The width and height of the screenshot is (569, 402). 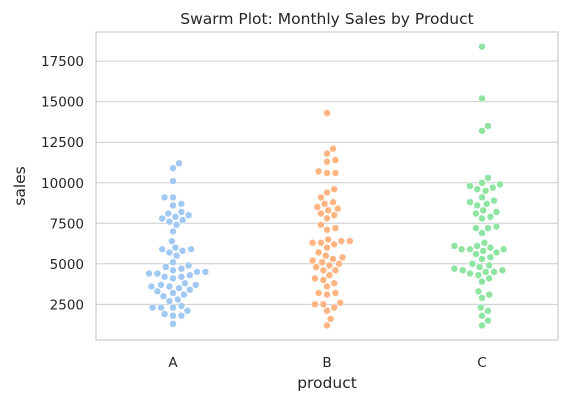 What do you see at coordinates (326, 19) in the screenshot?
I see `chart-title: Swarm Plot: Monthly Sales by Product` at bounding box center [326, 19].